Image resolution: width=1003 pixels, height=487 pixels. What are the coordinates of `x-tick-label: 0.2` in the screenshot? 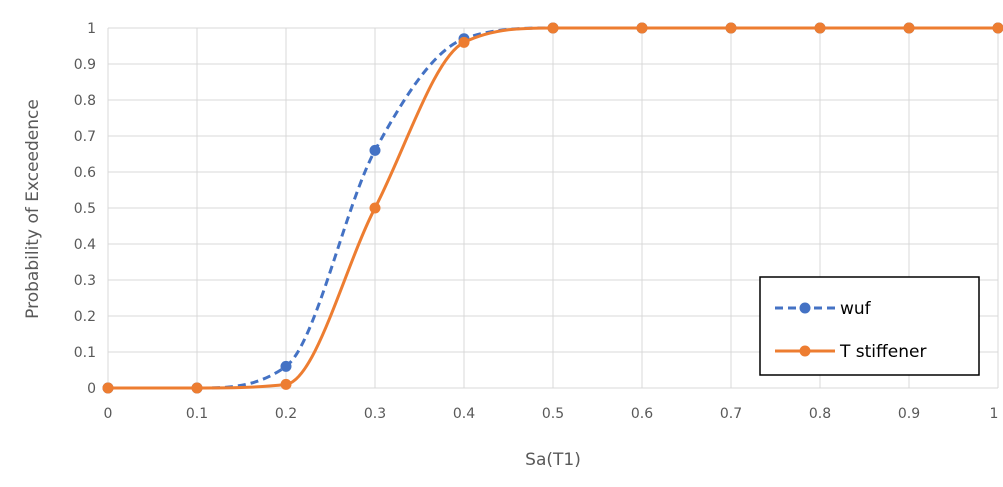 It's located at (286, 414).